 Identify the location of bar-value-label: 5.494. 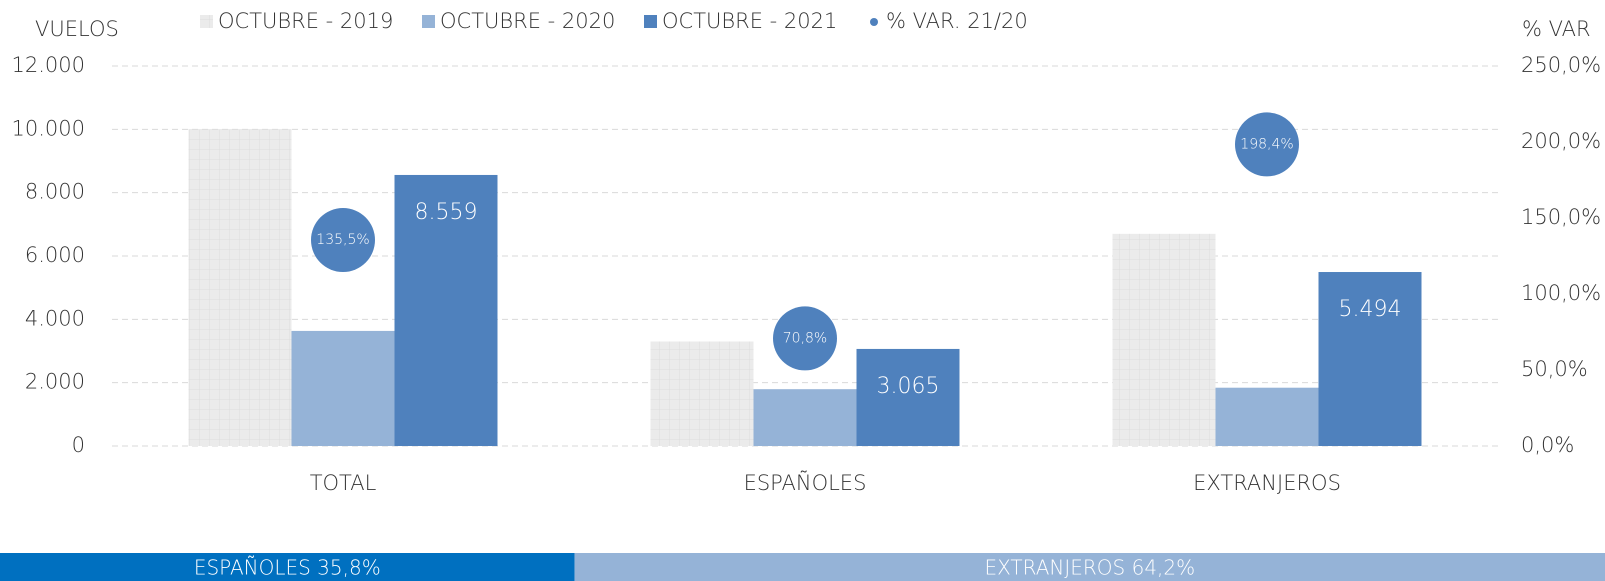
(1370, 309).